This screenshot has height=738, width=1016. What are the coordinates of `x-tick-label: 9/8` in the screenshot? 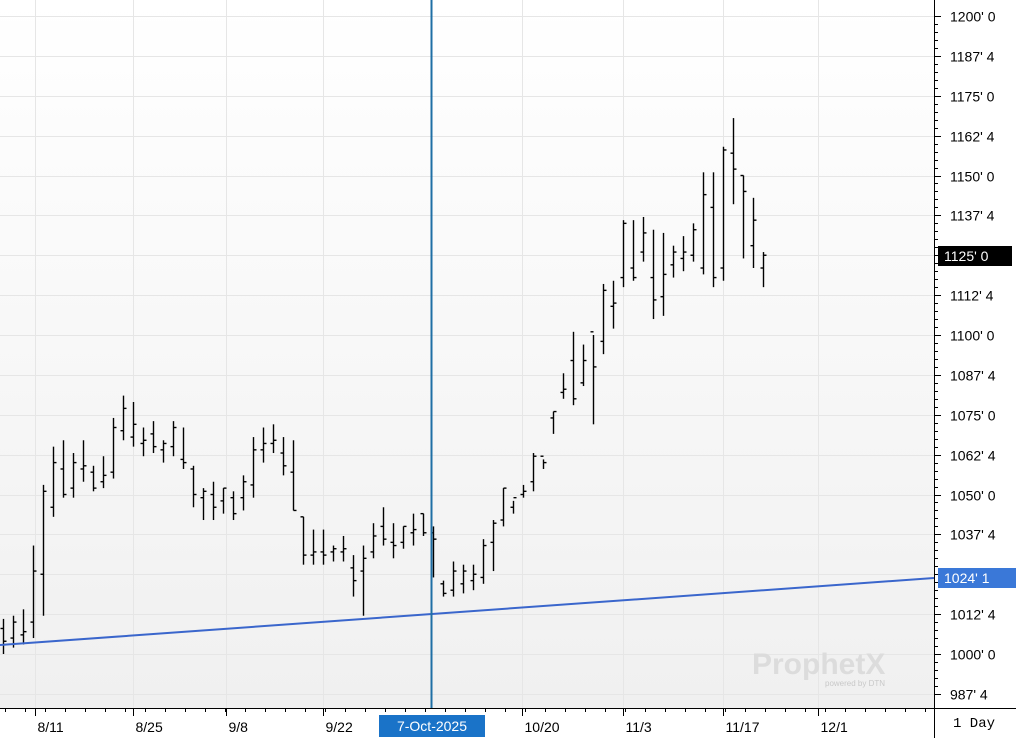 It's located at (239, 727).